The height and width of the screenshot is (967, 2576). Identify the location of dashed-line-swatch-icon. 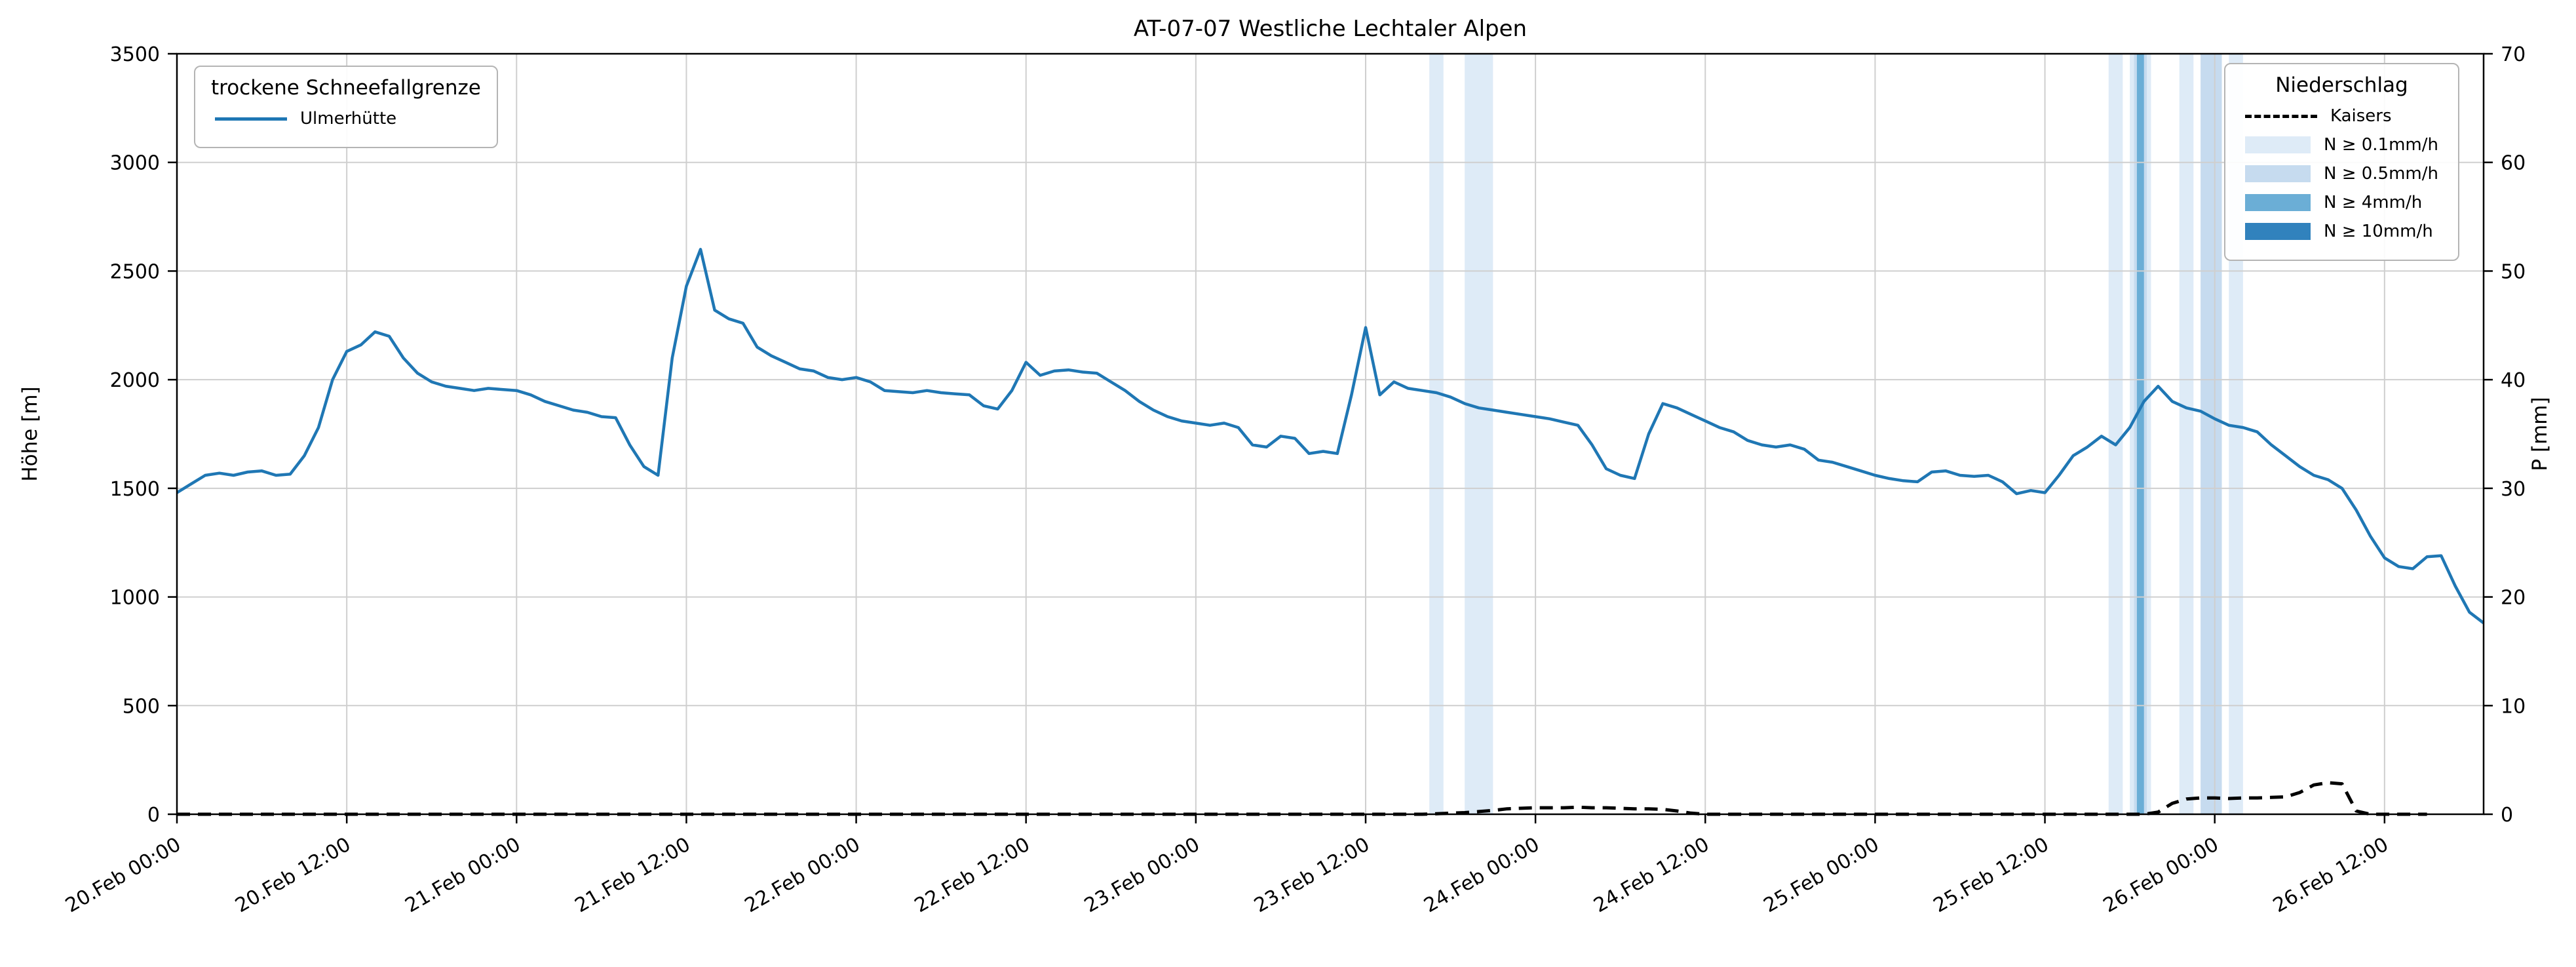
(2280, 116).